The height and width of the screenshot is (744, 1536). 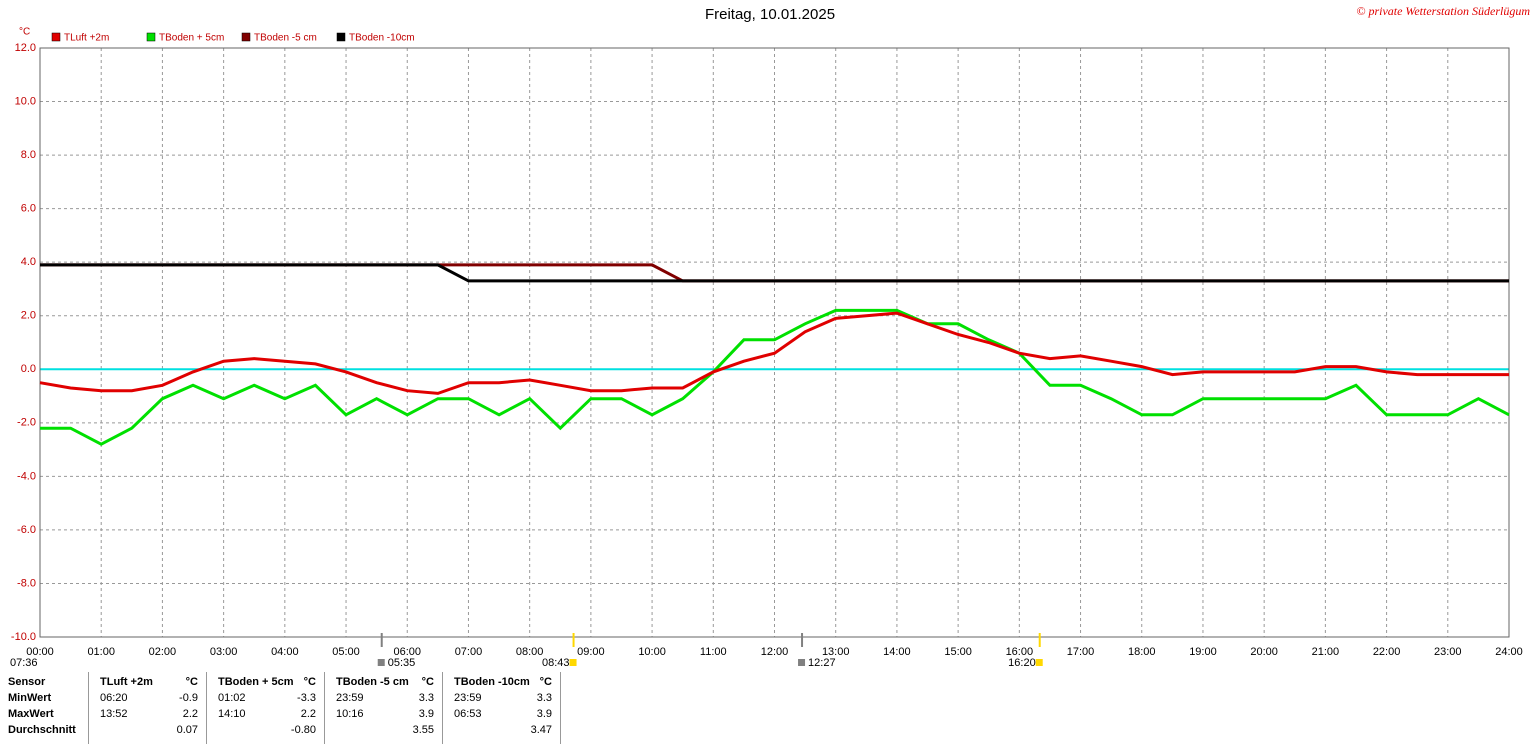 I want to click on y-tick-label: 2.0, so click(x=28, y=316).